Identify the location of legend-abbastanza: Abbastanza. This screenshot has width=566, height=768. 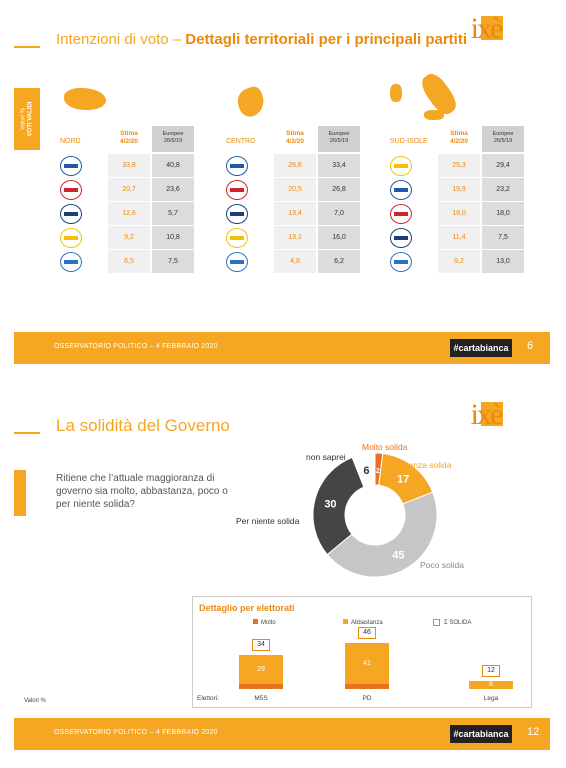
(363, 622).